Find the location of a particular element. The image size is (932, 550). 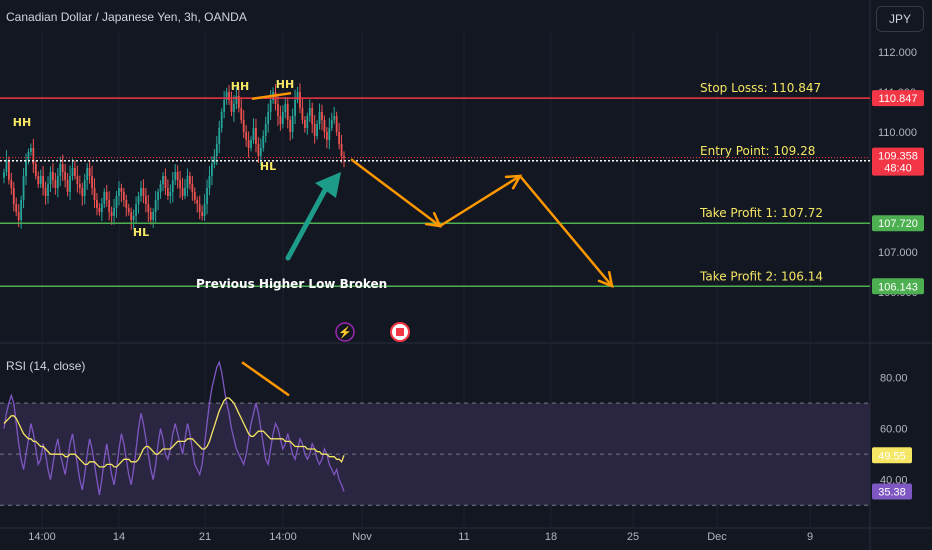

take-profit-1-tag-text: 107.720 is located at coordinates (898, 224).